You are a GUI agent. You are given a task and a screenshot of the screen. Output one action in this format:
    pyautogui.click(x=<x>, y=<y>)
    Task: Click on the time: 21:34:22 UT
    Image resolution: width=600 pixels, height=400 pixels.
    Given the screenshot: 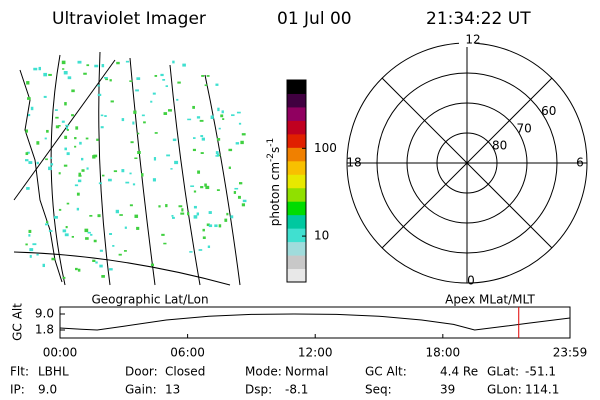 What is the action you would take?
    pyautogui.click(x=478, y=19)
    